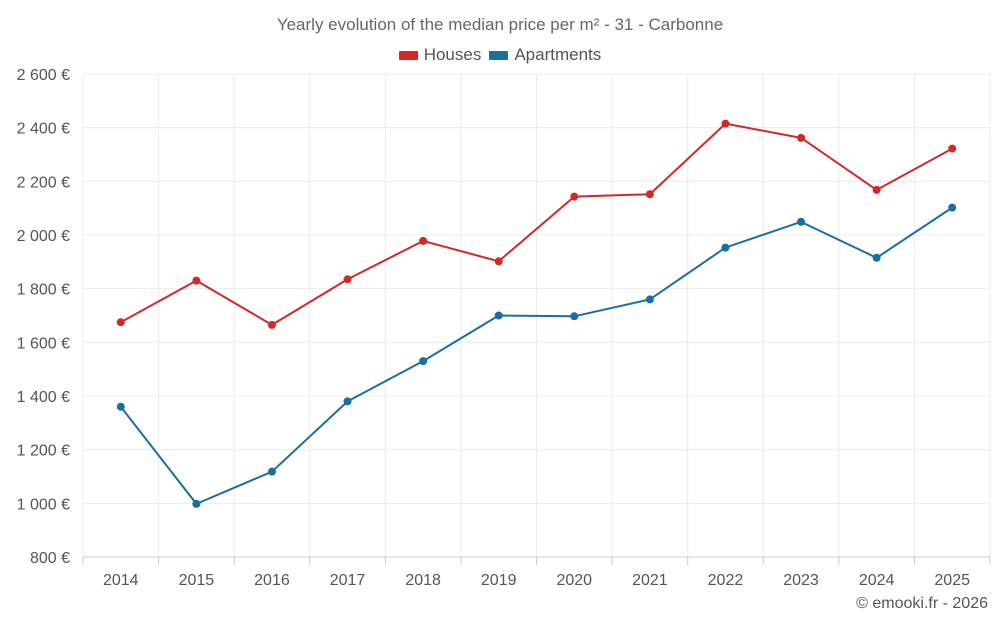  Describe the element at coordinates (574, 580) in the screenshot. I see `x-tick-label: 2020` at that location.